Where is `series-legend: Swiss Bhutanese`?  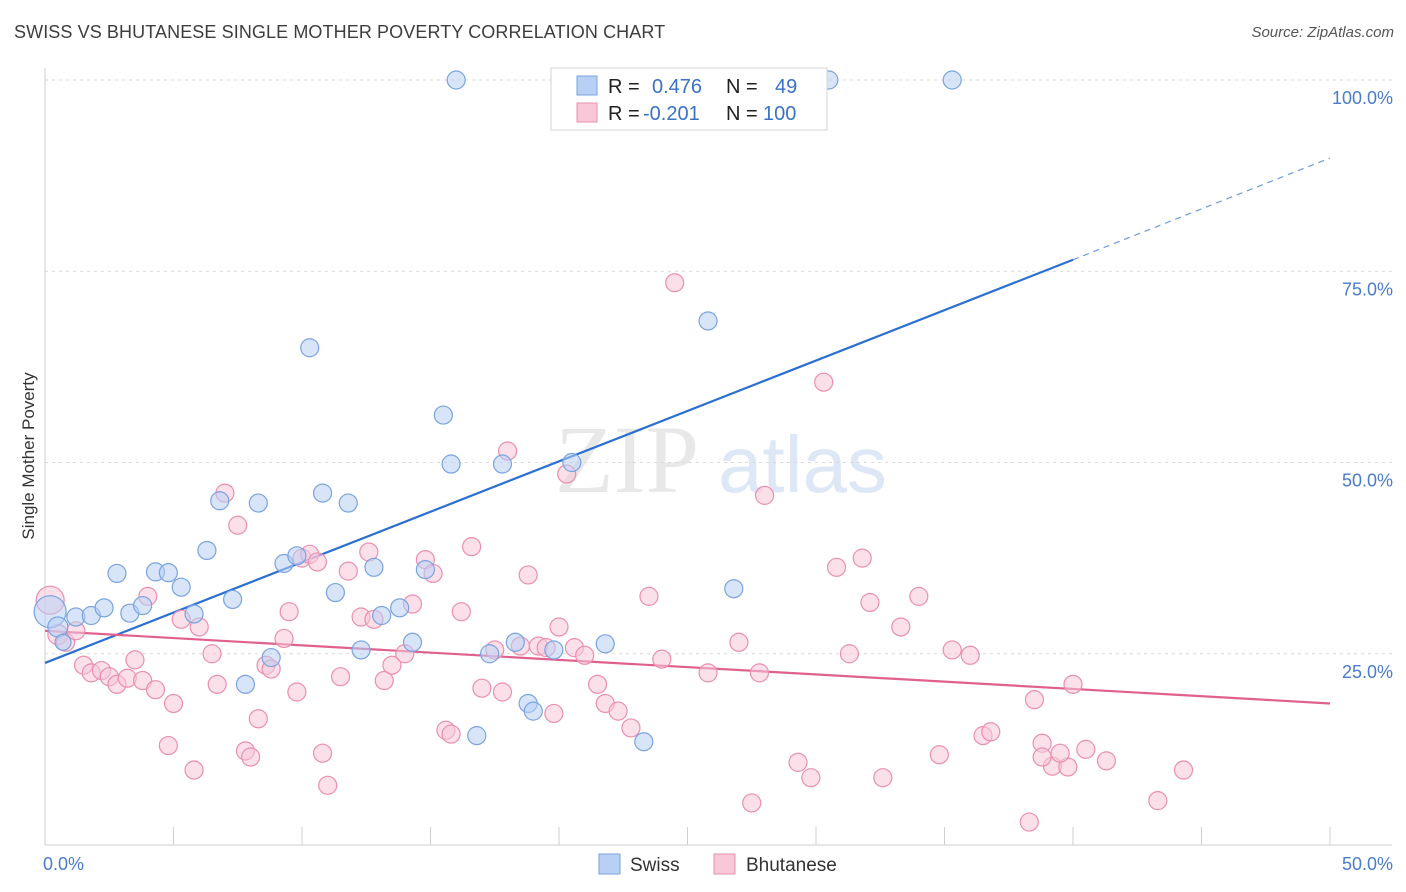
series-legend: Swiss Bhutanese is located at coordinates (717, 864).